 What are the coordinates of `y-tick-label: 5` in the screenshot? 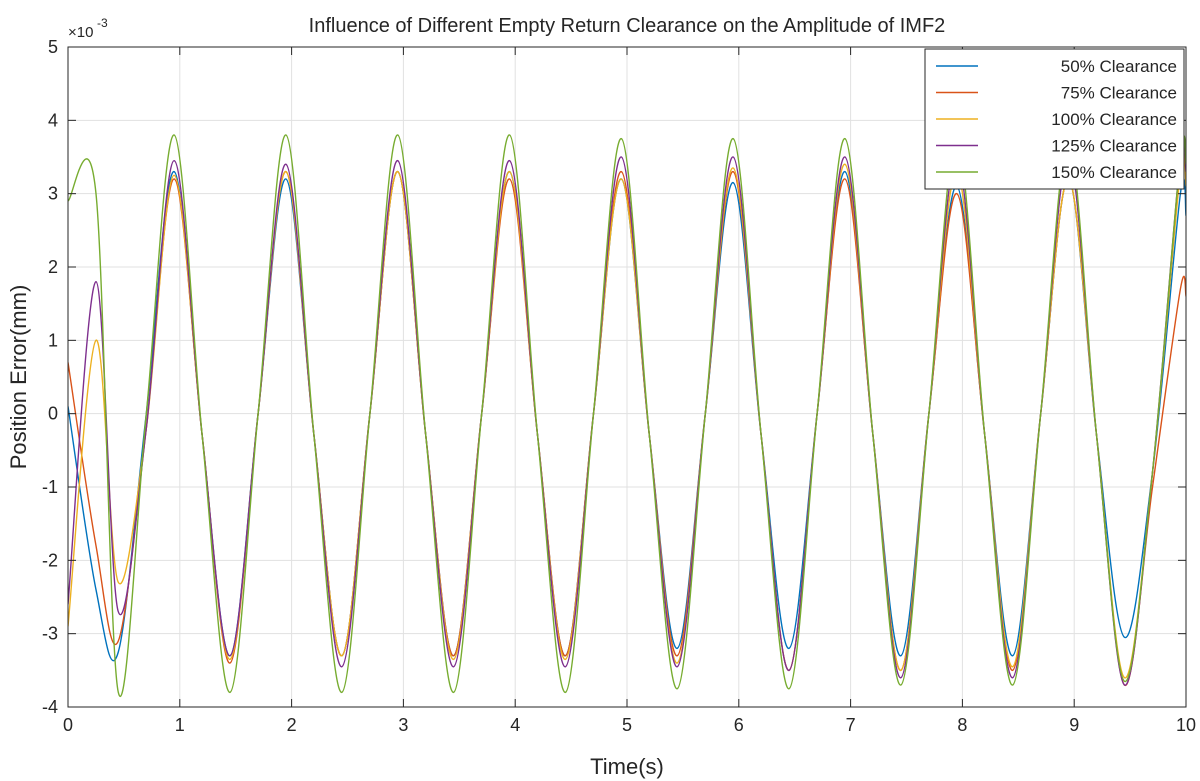 It's located at (53, 47).